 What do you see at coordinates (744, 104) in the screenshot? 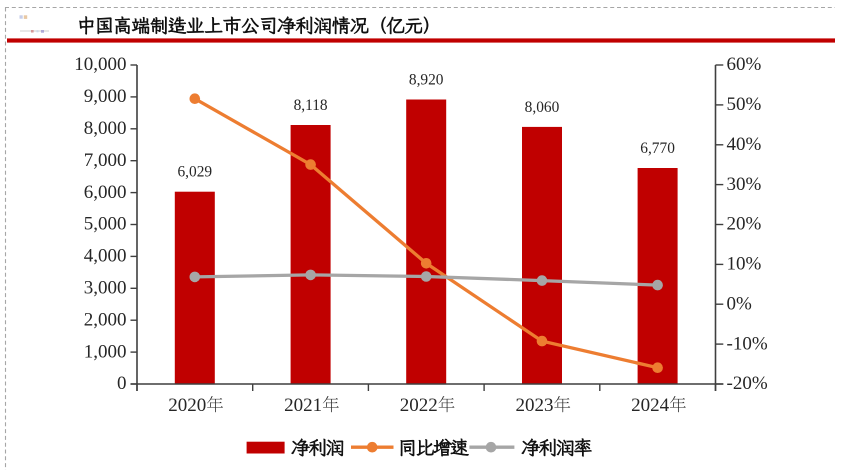
I see `svg-text: 50%` at bounding box center [744, 104].